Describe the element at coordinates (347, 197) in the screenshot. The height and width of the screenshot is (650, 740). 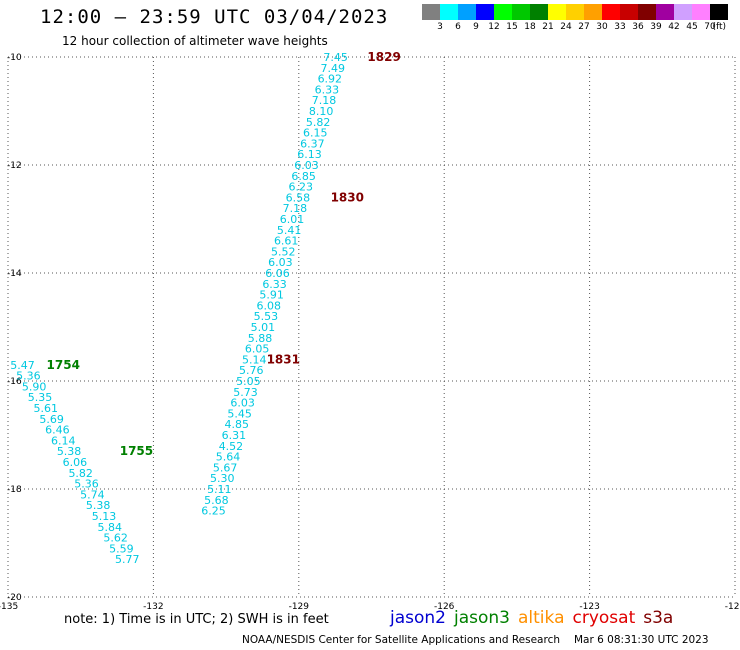
I see `pass-time-label: 1830` at that location.